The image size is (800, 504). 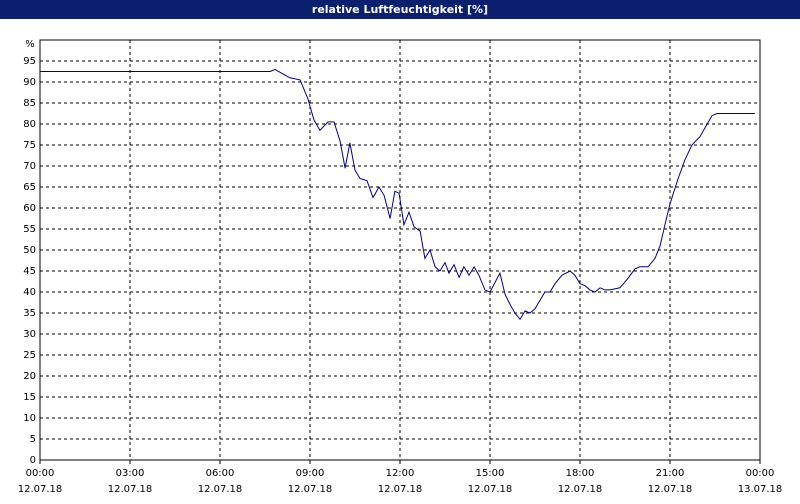 What do you see at coordinates (29, 229) in the screenshot?
I see `y-tick-label: 55` at bounding box center [29, 229].